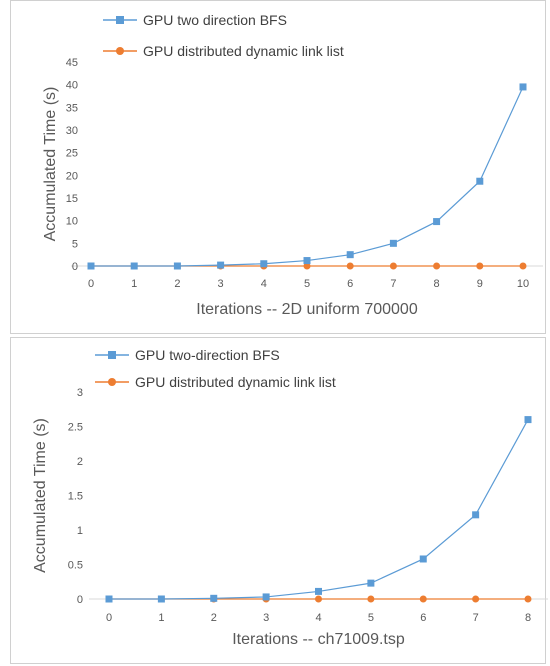  Describe the element at coordinates (72, 63) in the screenshot. I see `y-tick-label: 45` at that location.